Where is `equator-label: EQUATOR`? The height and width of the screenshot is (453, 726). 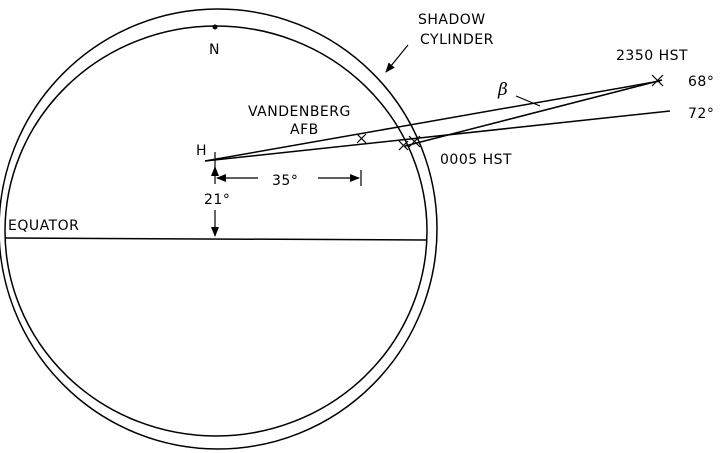 equator-label: EQUATOR is located at coordinates (43, 226).